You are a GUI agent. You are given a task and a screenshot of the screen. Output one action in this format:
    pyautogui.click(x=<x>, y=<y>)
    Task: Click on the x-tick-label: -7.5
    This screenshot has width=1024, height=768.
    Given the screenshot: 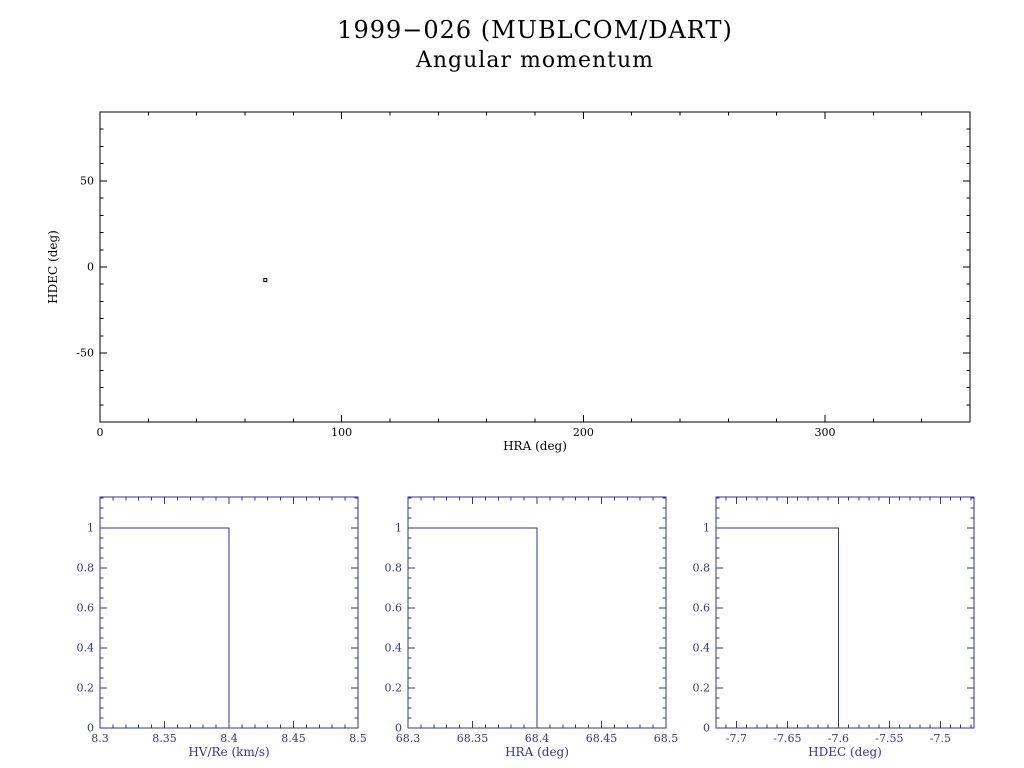 What is the action you would take?
    pyautogui.click(x=940, y=738)
    